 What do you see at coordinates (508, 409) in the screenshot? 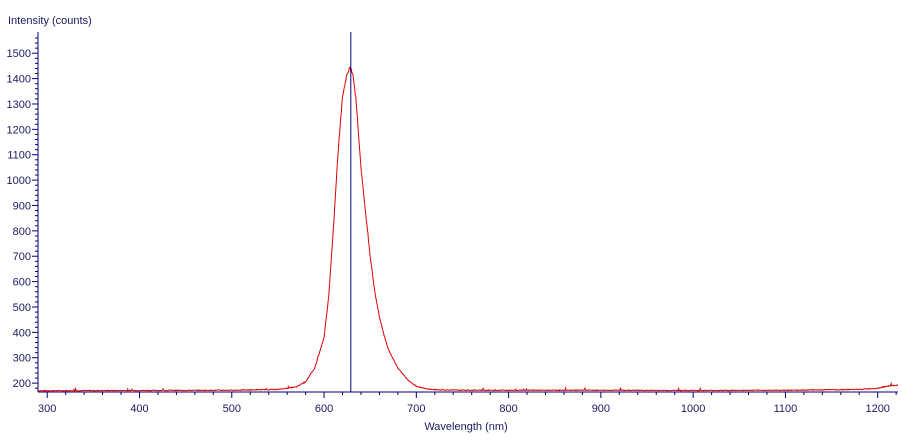
I see `x-tick-label: 800` at bounding box center [508, 409].